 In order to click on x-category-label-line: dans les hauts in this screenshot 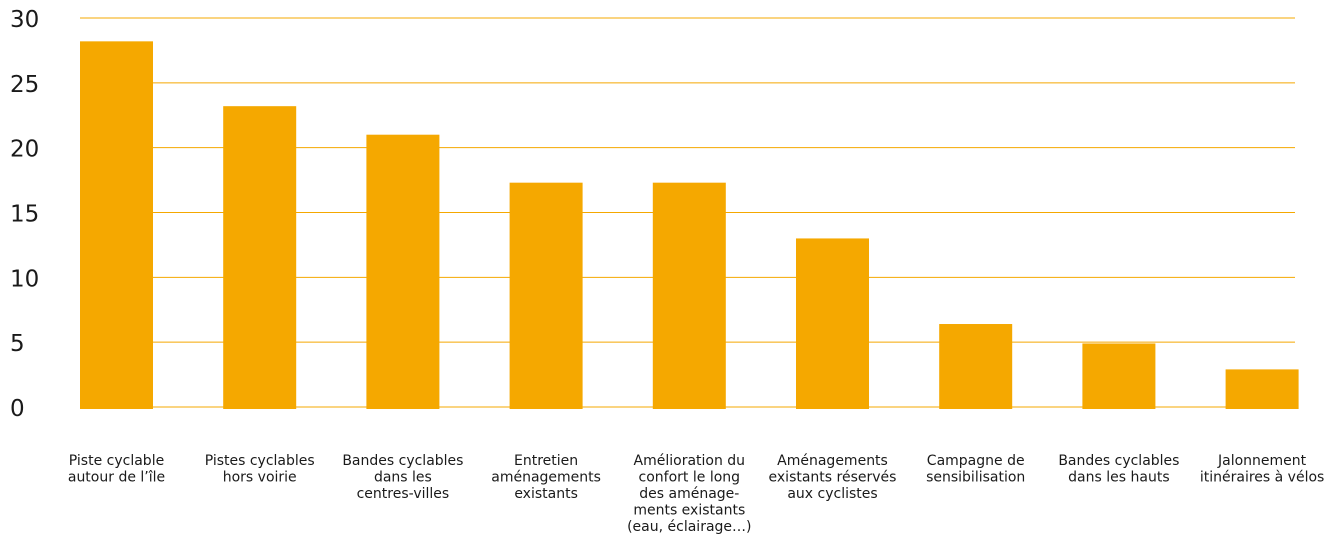, I will do `click(1118, 478)`.